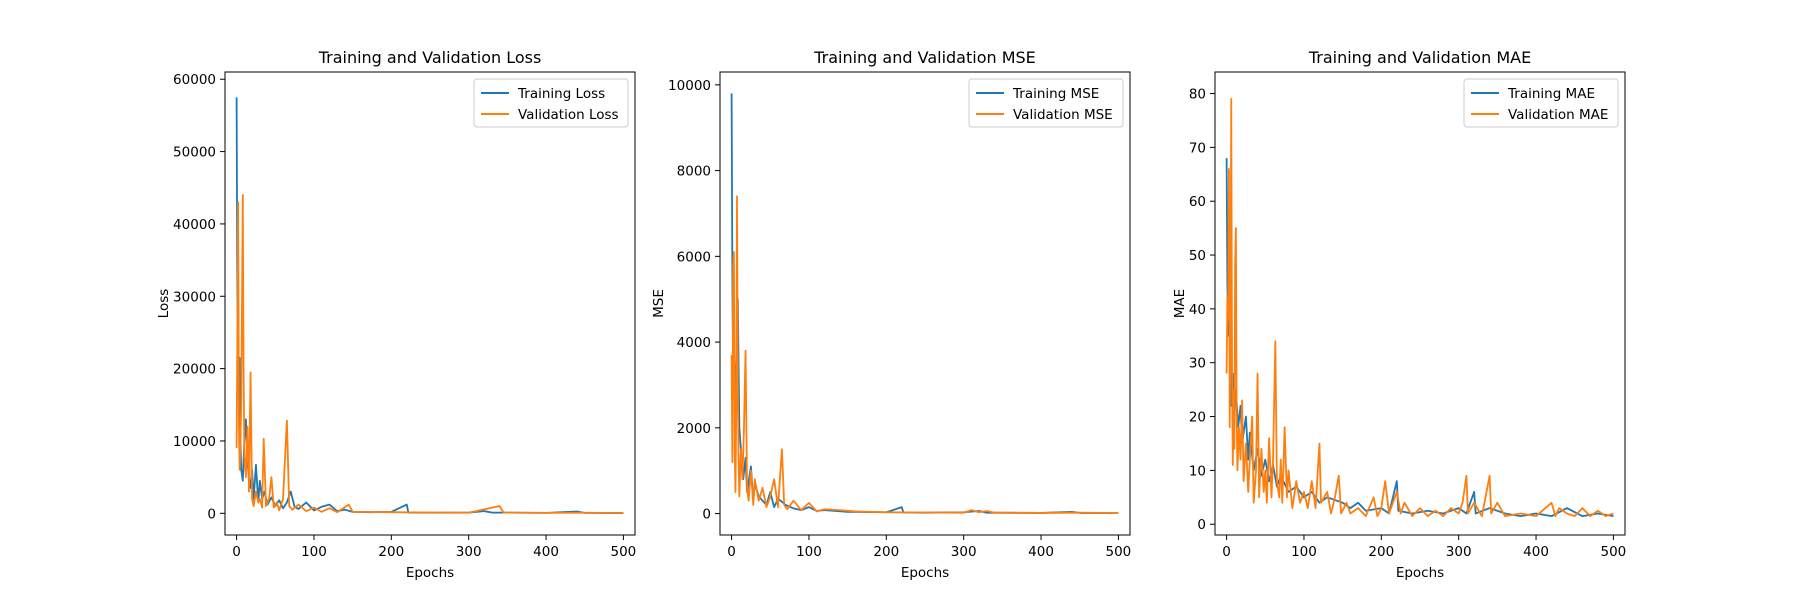 Image resolution: width=1800 pixels, height=600 pixels. Describe the element at coordinates (1197, 310) in the screenshot. I see `y-tick-label: 40` at that location.